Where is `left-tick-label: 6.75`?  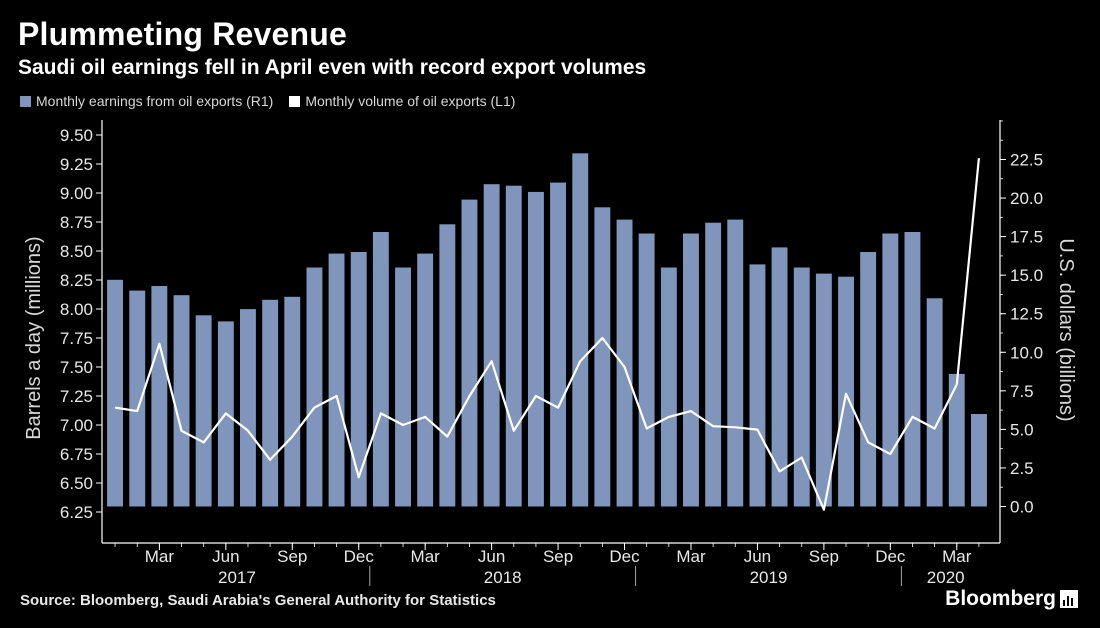 left-tick-label: 6.75 is located at coordinates (76, 454).